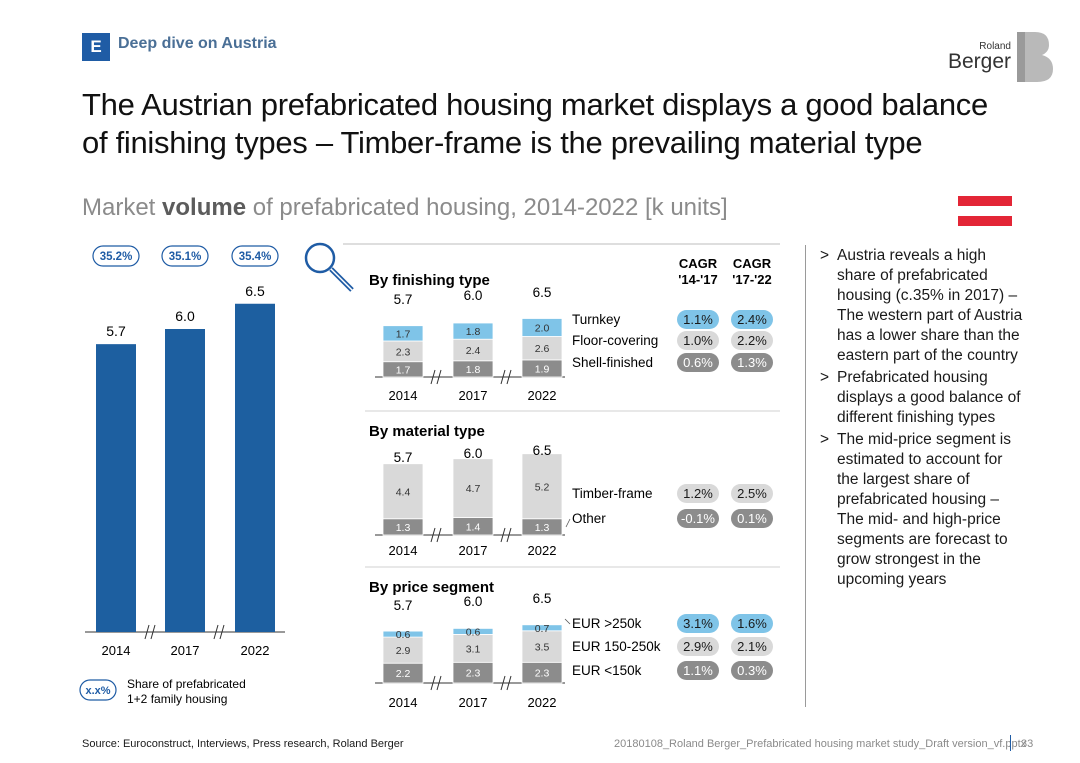 This screenshot has height=763, width=1080. What do you see at coordinates (147, 632) in the screenshot?
I see `total-axis-break-1-a` at bounding box center [147, 632].